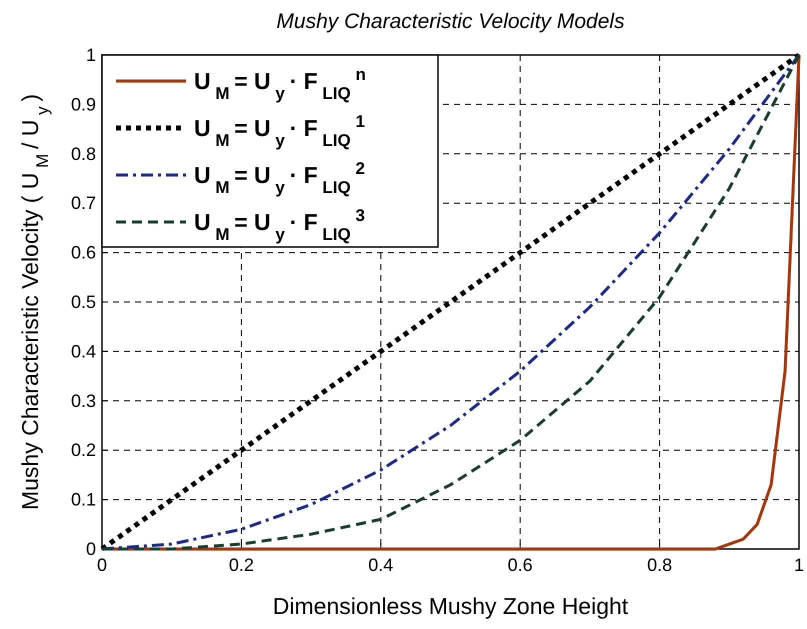  What do you see at coordinates (83, 104) in the screenshot?
I see `y-tick-label: 0.9` at bounding box center [83, 104].